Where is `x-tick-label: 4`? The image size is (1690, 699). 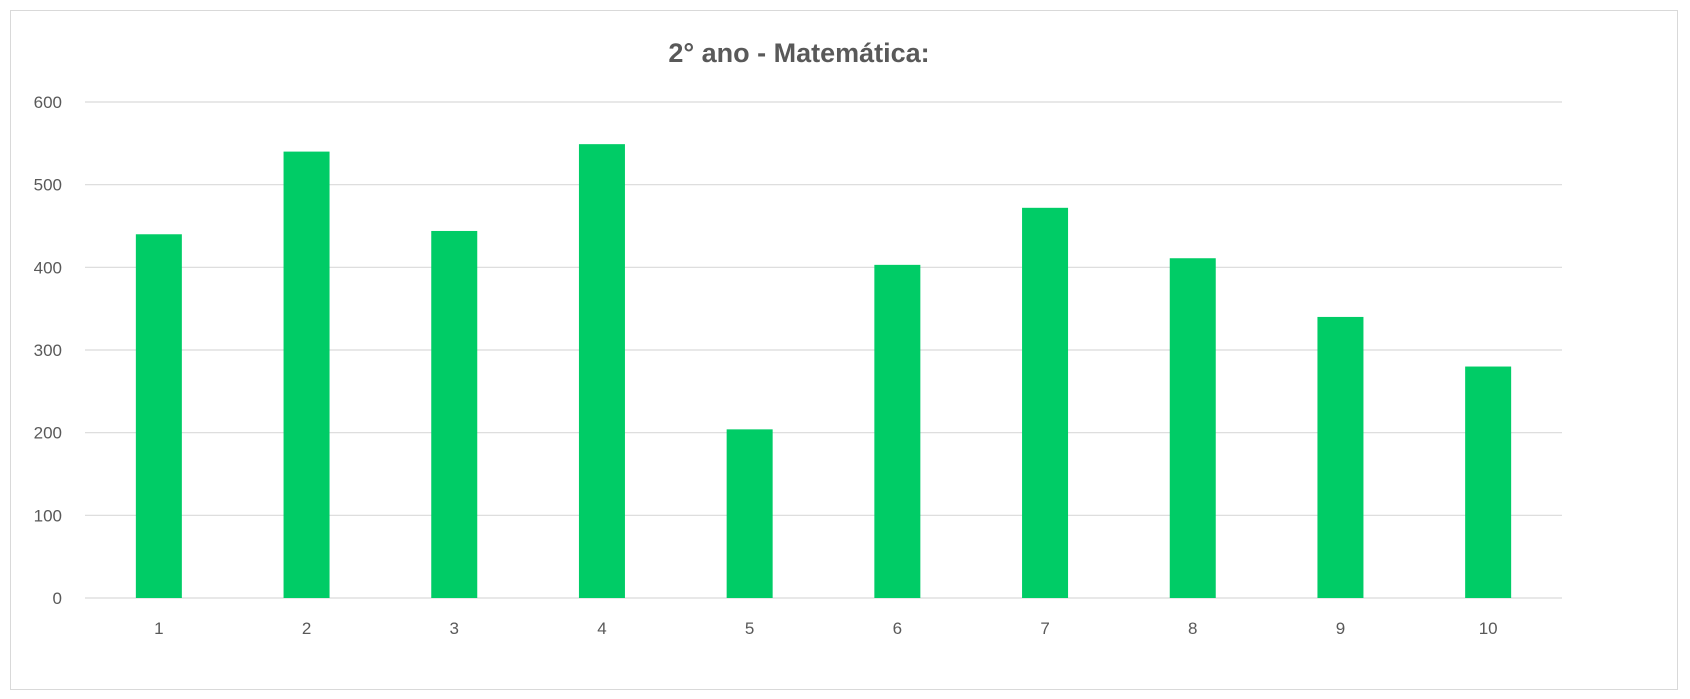 x-tick-label: 4 is located at coordinates (601, 628).